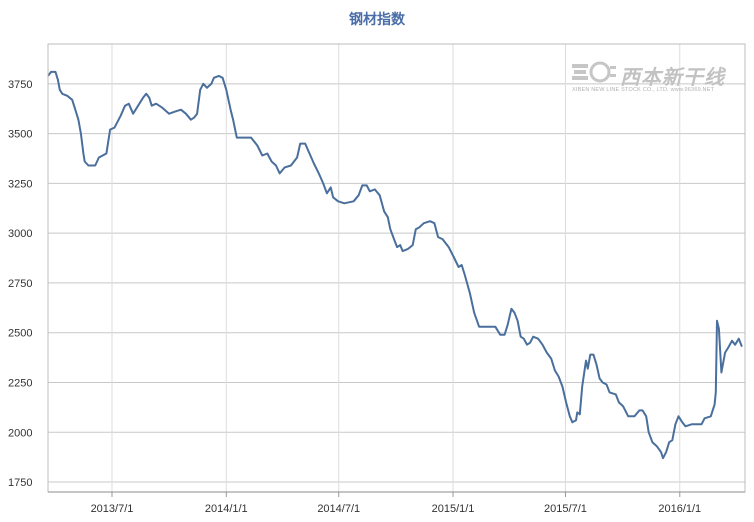  What do you see at coordinates (672, 77) in the screenshot?
I see `watermark-brand: 西本新干线` at bounding box center [672, 77].